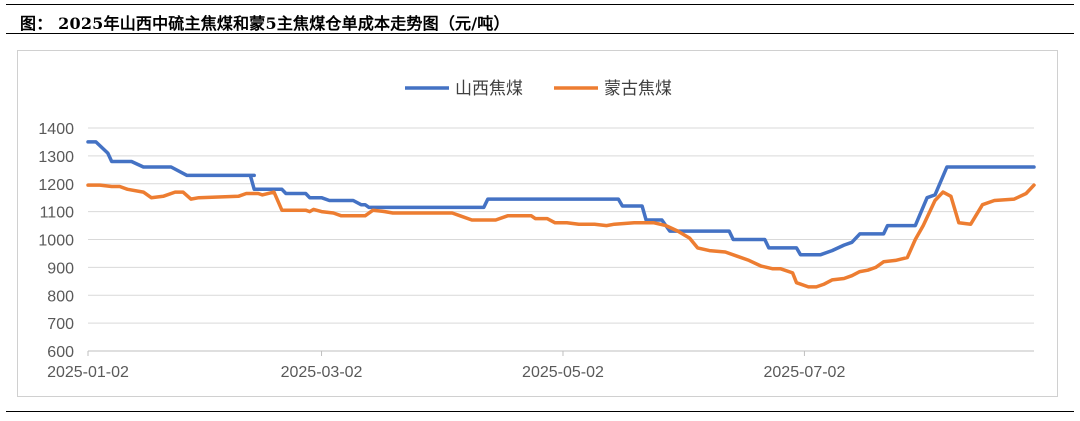  I want to click on y-tick-label: 1000, so click(56, 241).